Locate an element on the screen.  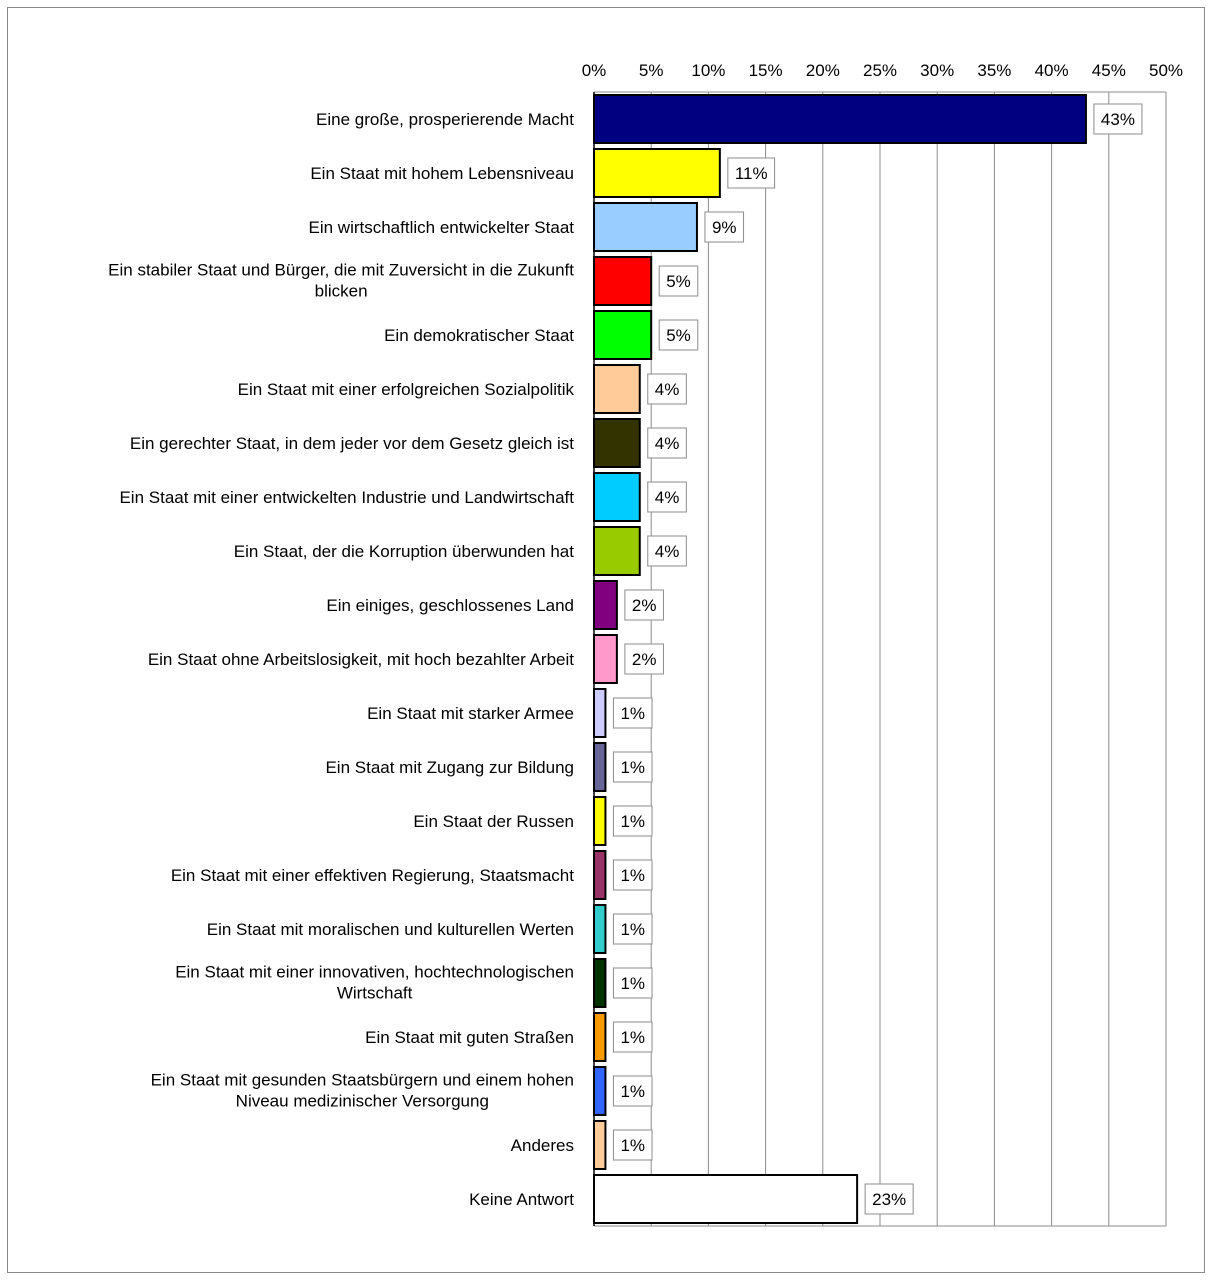
x-tick-label: 5% is located at coordinates (651, 70).